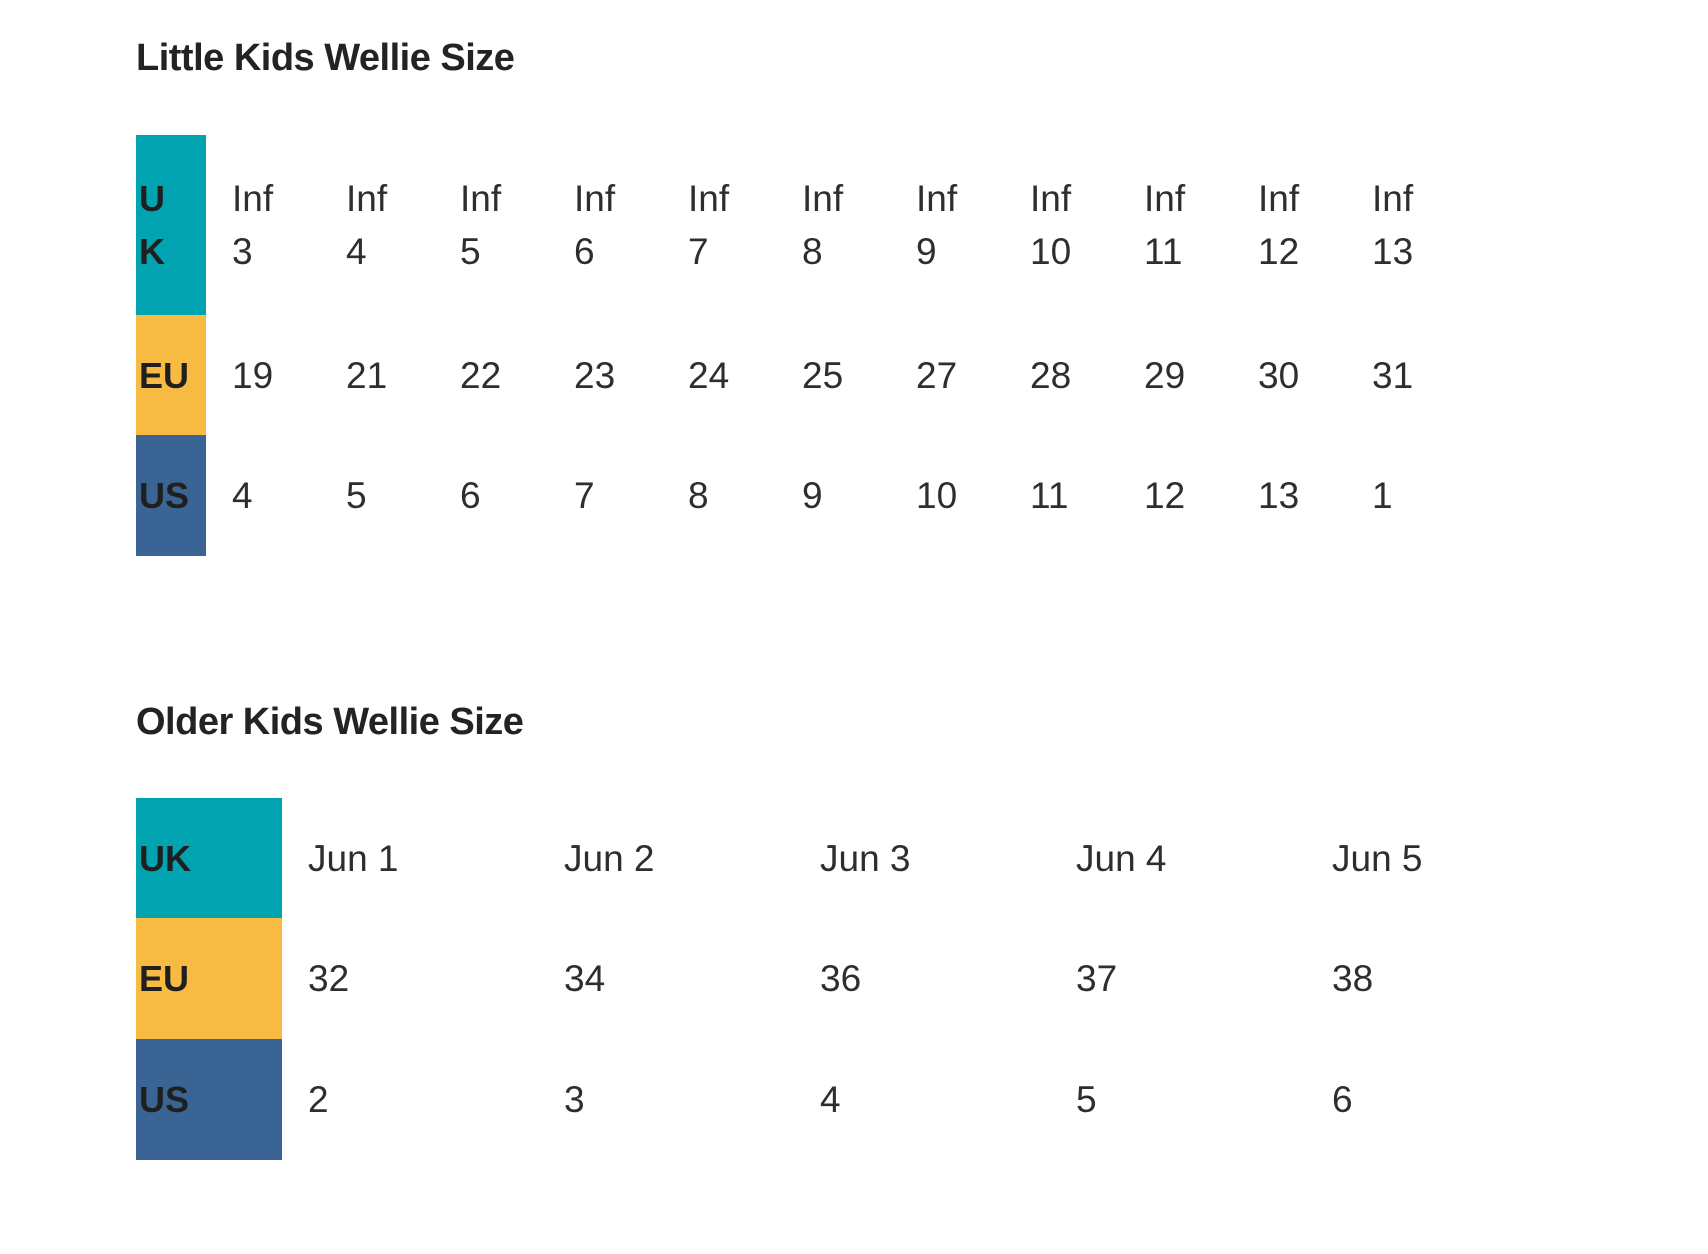 The image size is (1708, 1254). What do you see at coordinates (666, 858) in the screenshot?
I see `size-cell: Jun 2` at bounding box center [666, 858].